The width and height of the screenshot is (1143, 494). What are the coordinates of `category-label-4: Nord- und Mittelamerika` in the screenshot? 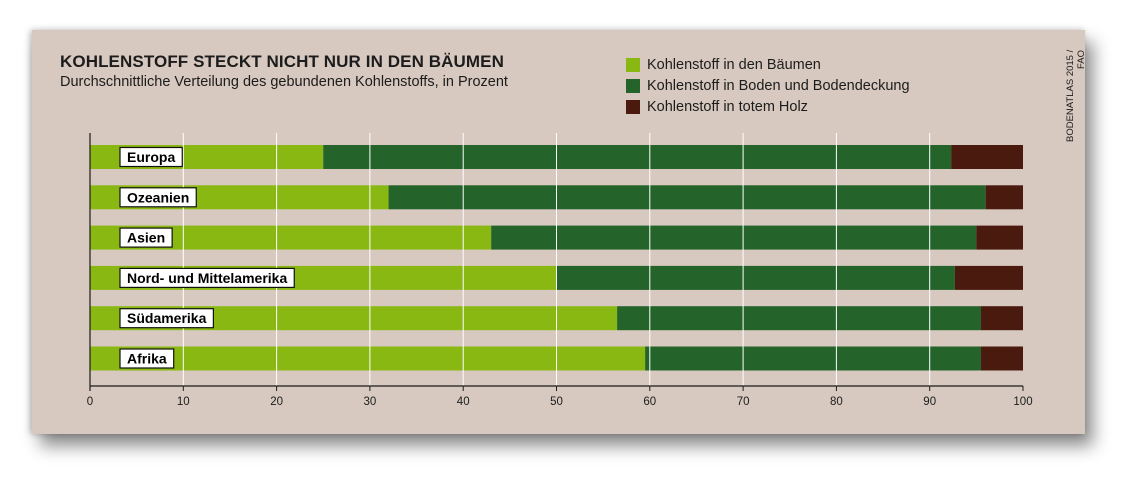 It's located at (207, 277).